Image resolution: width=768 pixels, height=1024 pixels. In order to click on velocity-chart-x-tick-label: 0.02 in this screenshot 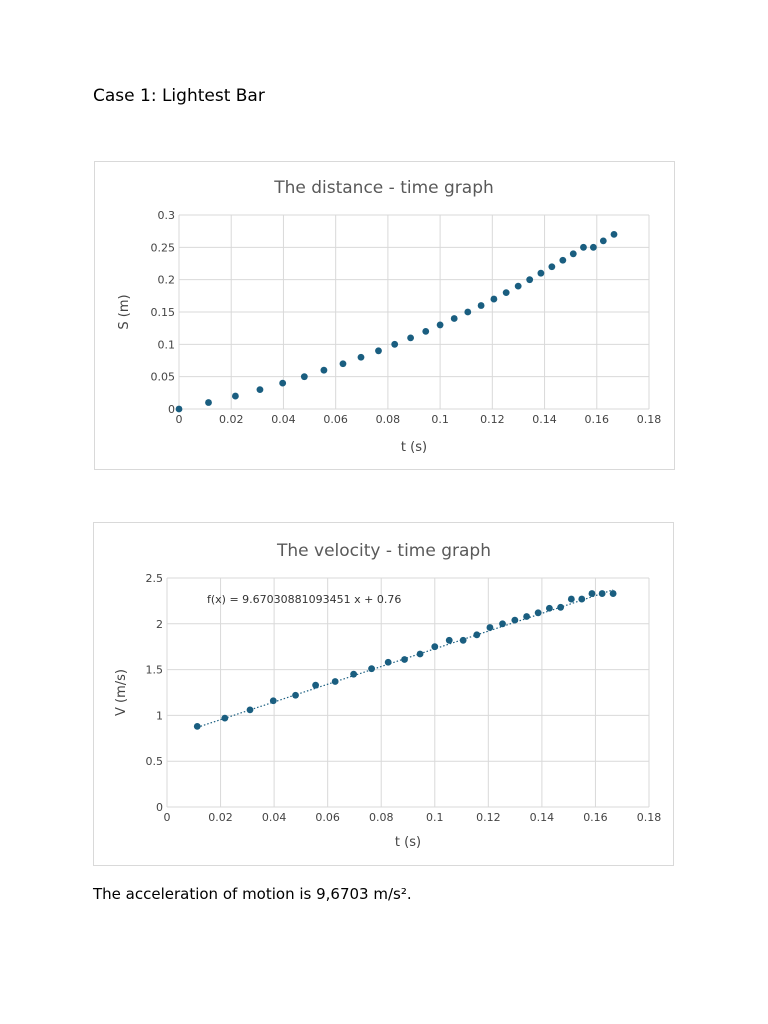, I will do `click(220, 817)`.